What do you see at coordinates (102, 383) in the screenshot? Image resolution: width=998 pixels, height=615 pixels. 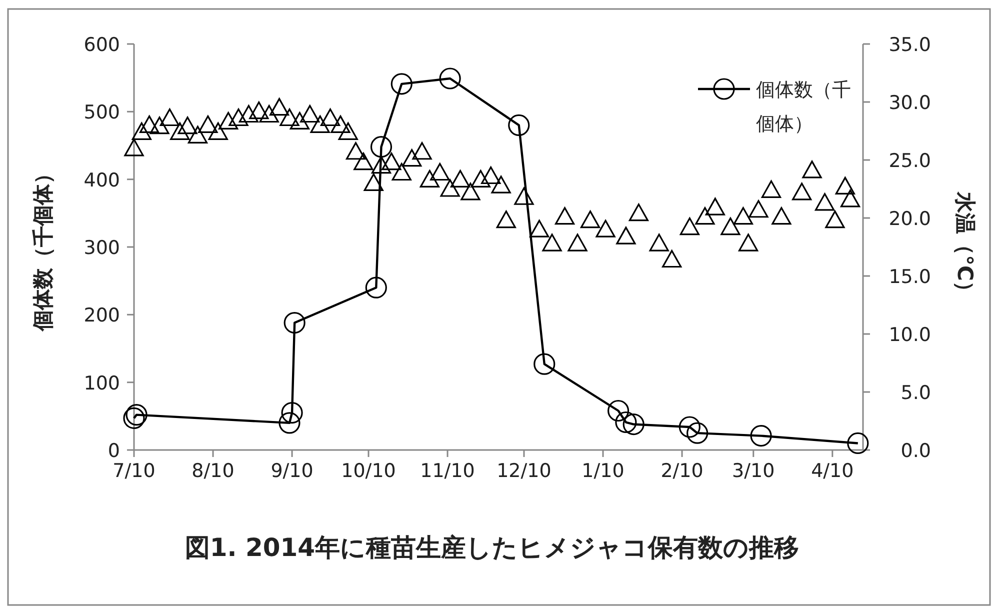 I see `y-tick-label: 100` at bounding box center [102, 383].